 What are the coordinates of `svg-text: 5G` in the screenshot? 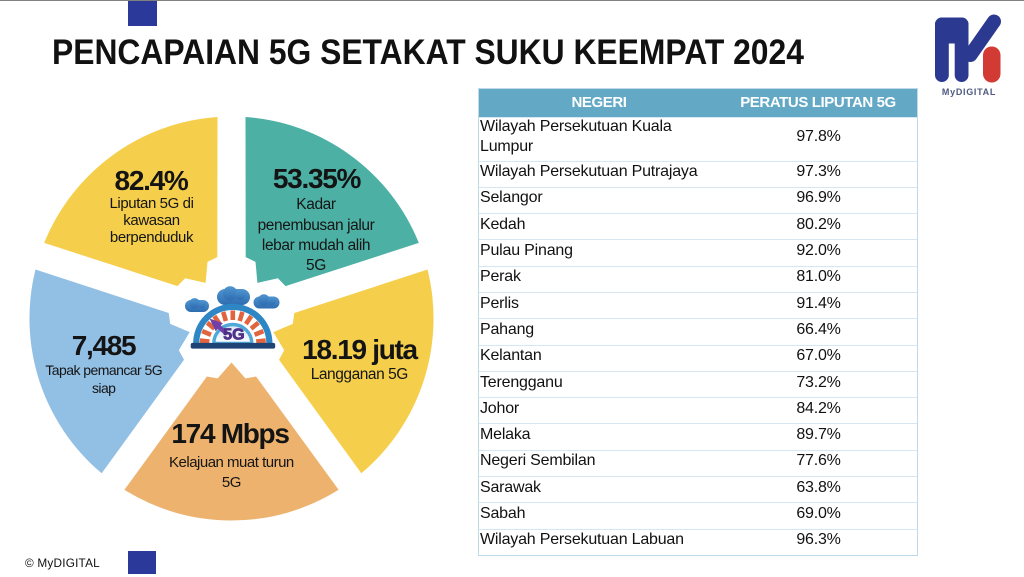 It's located at (233, 335).